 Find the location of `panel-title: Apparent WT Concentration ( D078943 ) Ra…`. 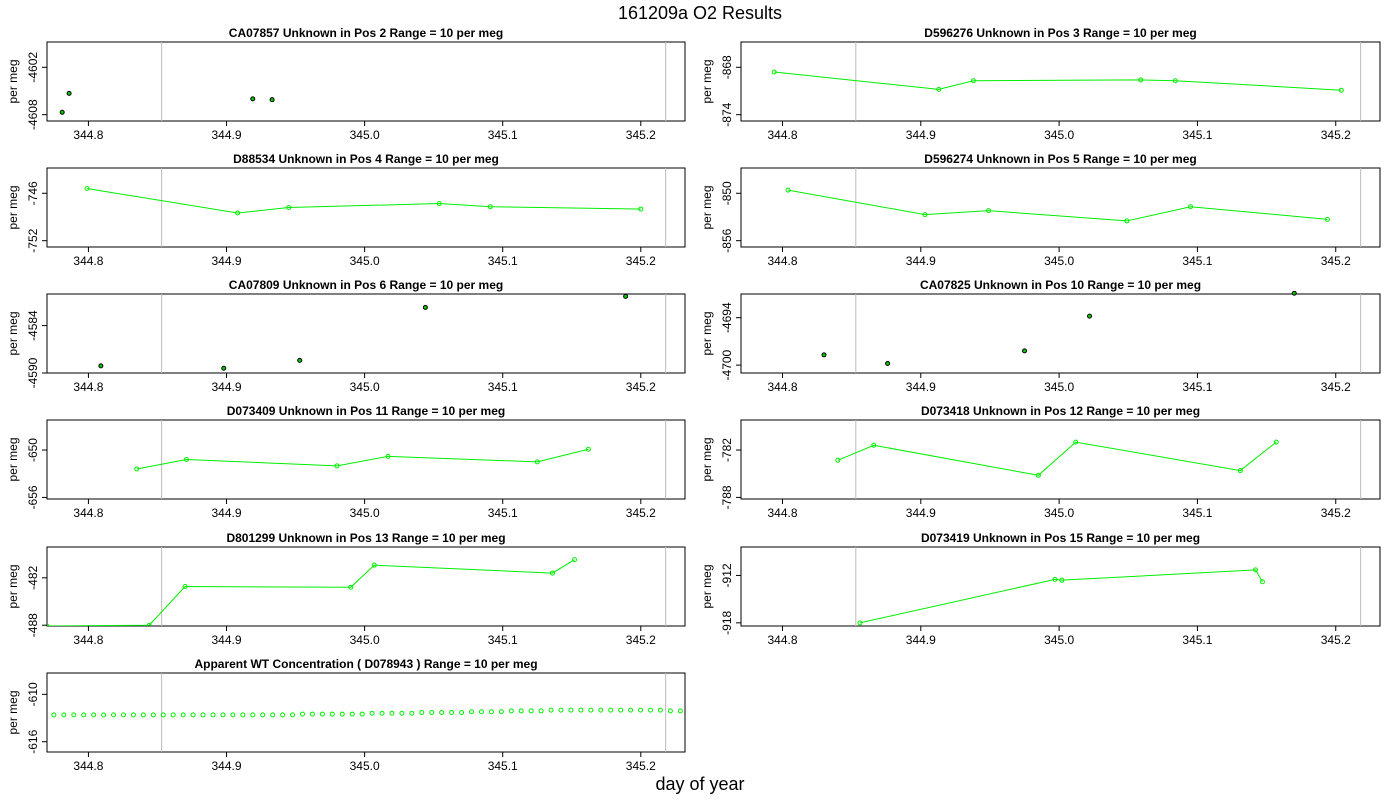

panel-title: Apparent WT Concentration ( D078943 ) Ra… is located at coordinates (365, 664).